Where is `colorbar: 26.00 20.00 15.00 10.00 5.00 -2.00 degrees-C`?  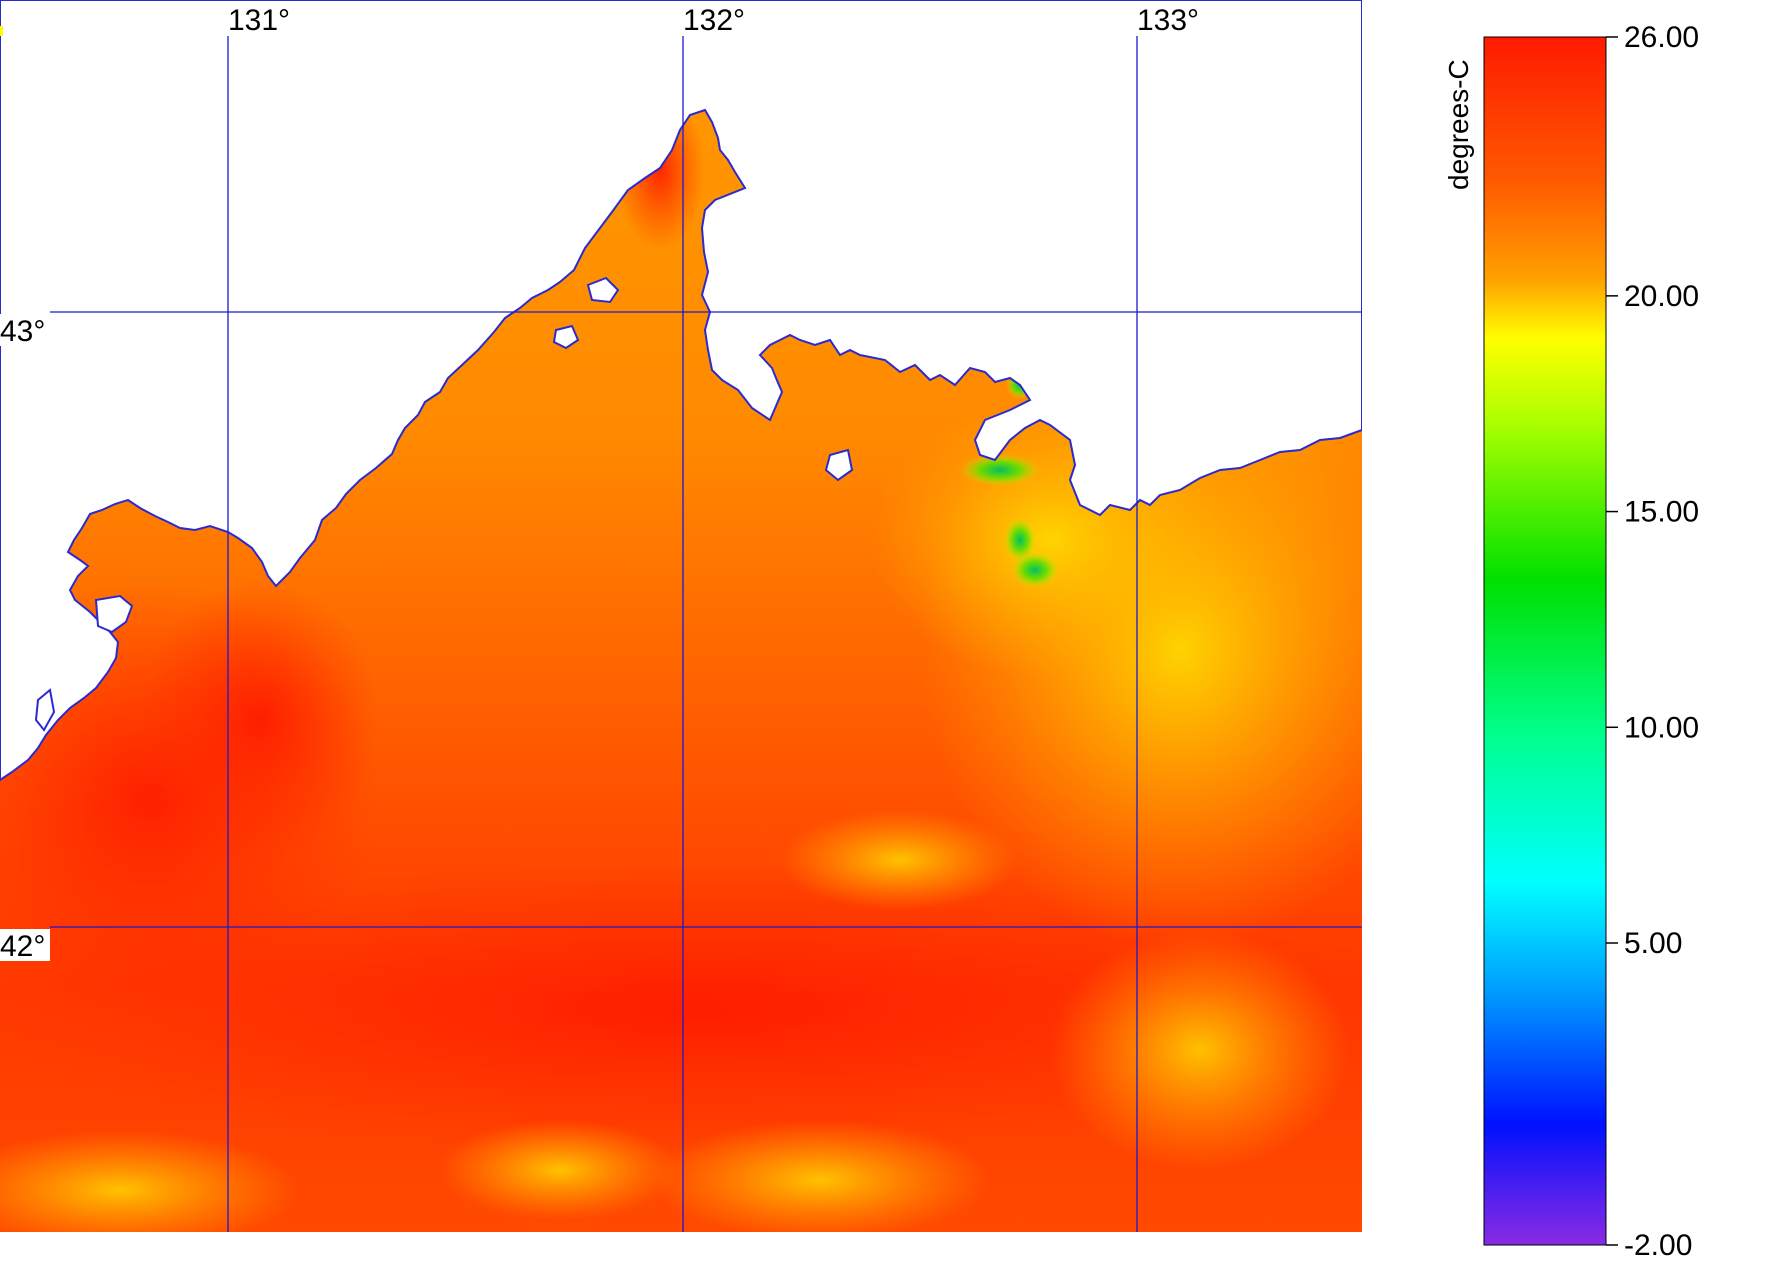
colorbar: 26.00 20.00 15.00 10.00 5.00 -2.00 degrees-C is located at coordinates (1571, 641).